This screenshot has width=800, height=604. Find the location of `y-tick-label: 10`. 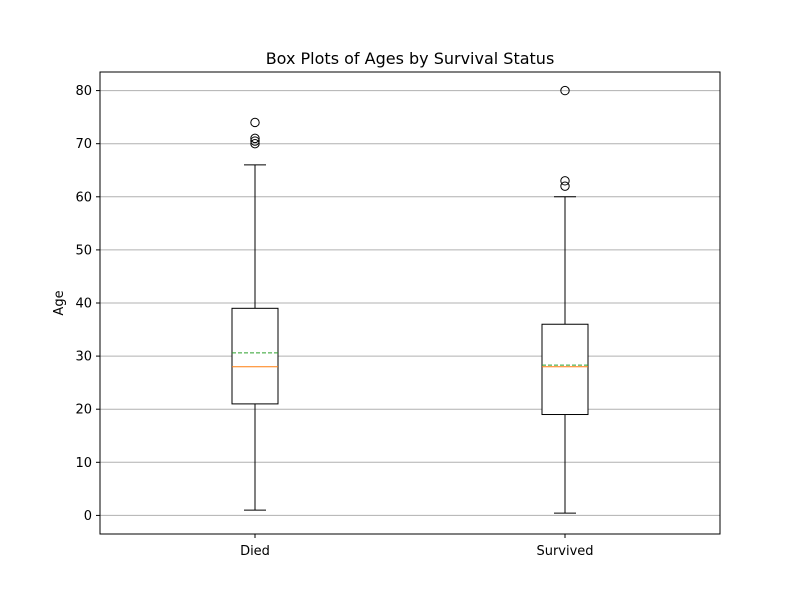

y-tick-label: 10 is located at coordinates (83, 463).